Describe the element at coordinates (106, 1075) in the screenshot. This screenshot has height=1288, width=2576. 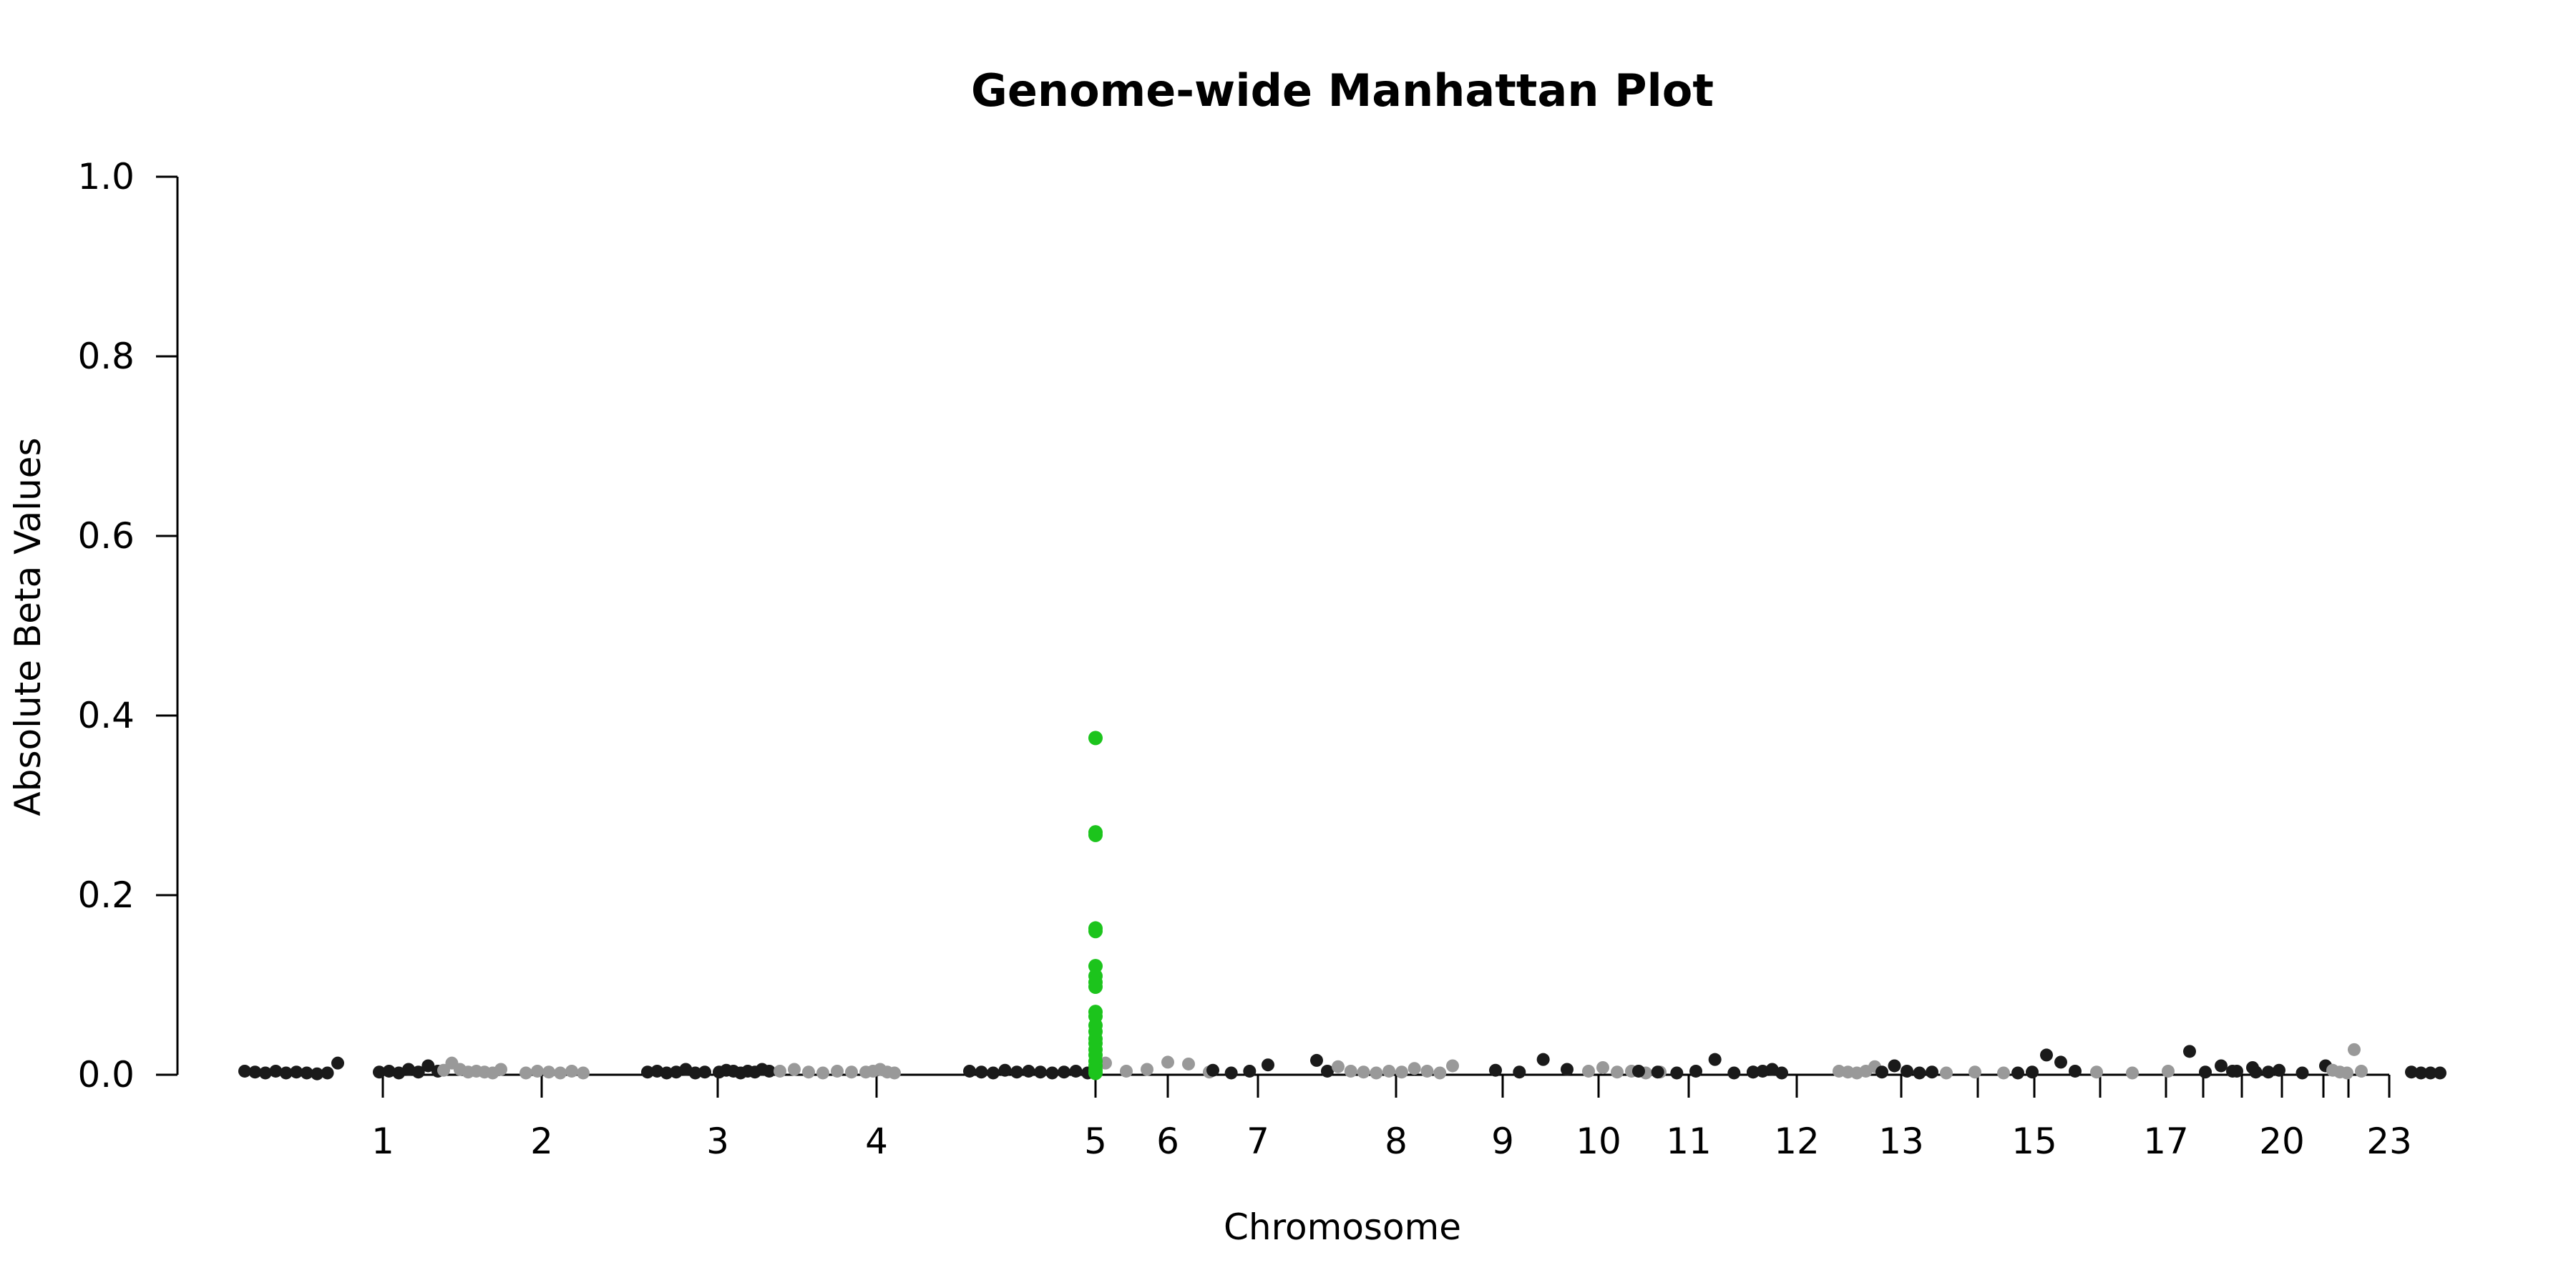
I see `y-tick-label: 0.0` at that location.